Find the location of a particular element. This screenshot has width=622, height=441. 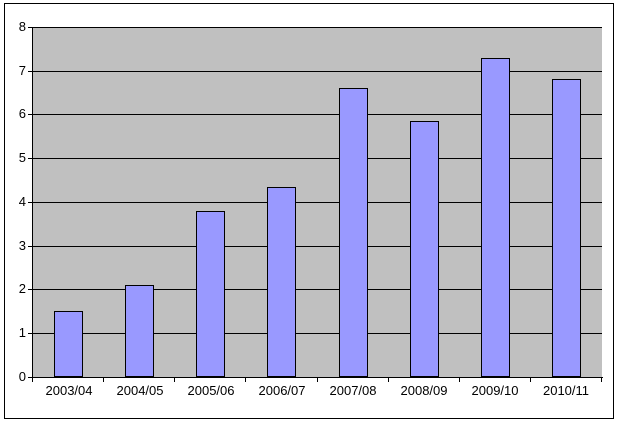

x-axis-label: 2007/08 is located at coordinates (353, 390).